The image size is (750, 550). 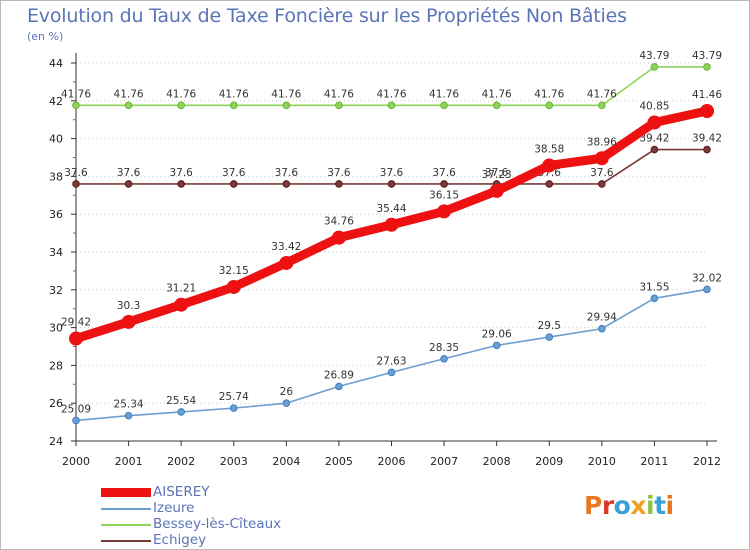 I want to click on logo-letter: r, so click(x=607, y=505).